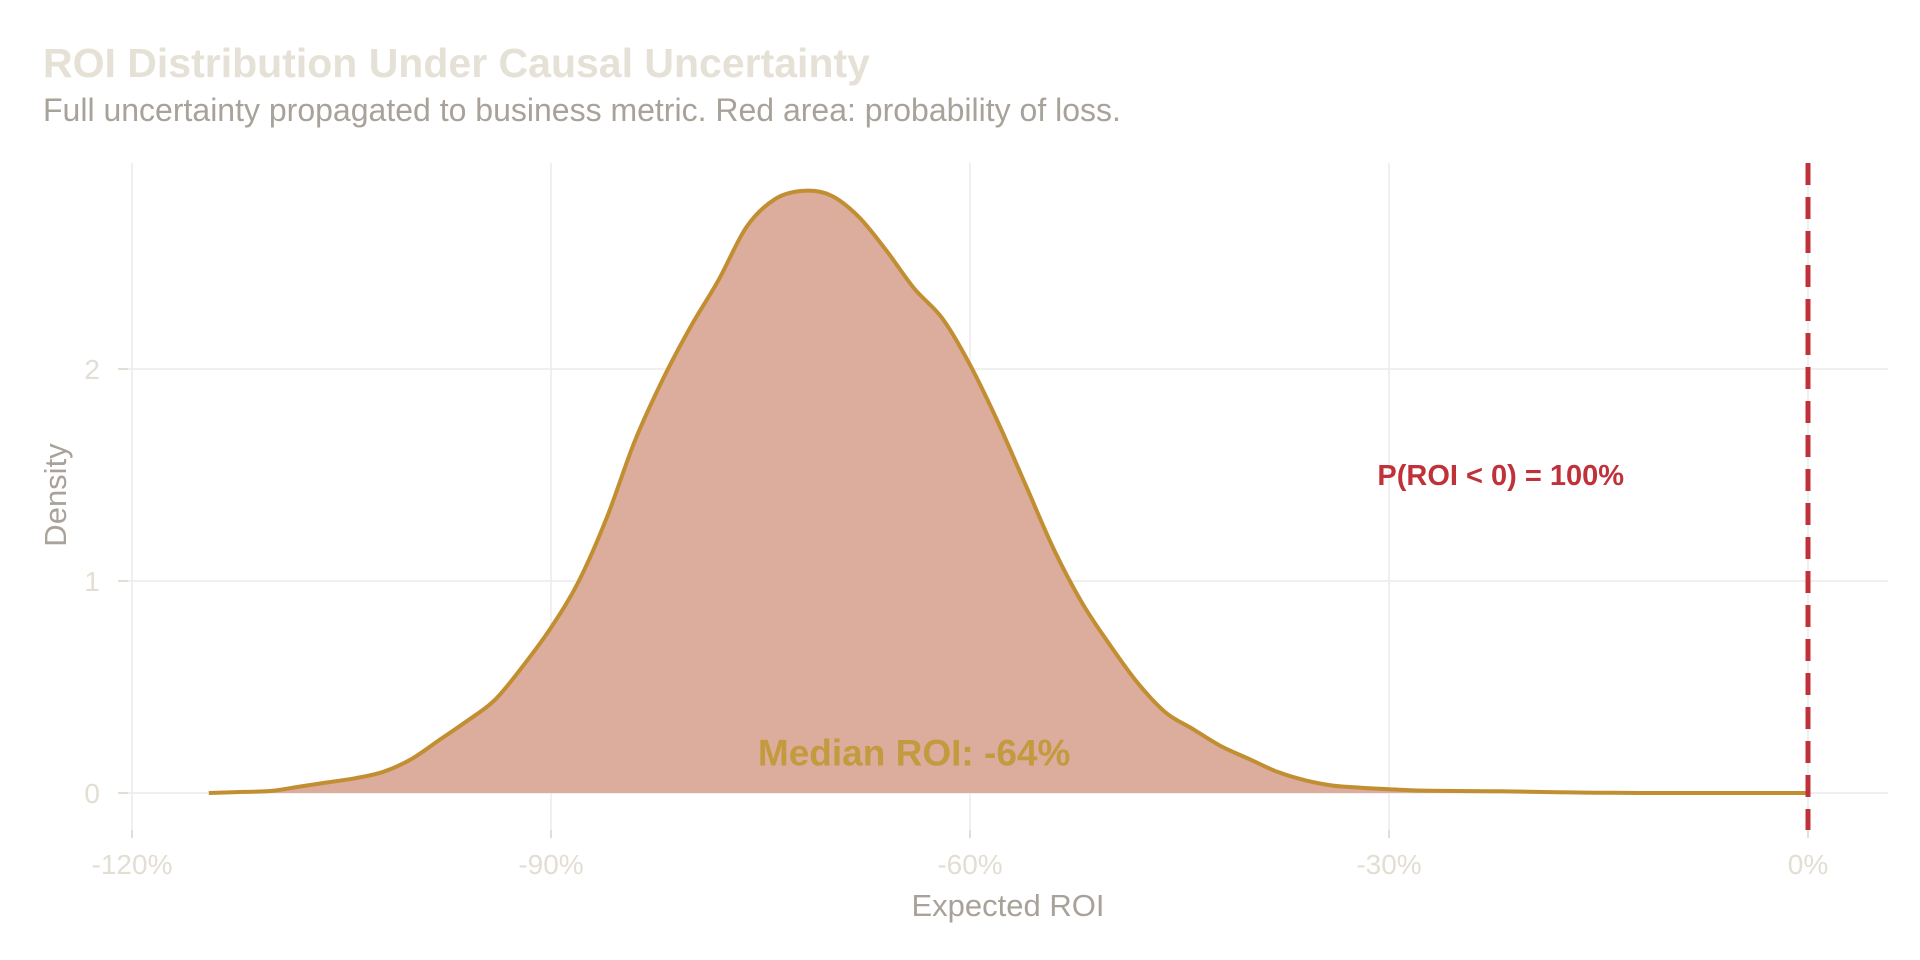 This screenshot has height=960, width=1920. What do you see at coordinates (969, 864) in the screenshot?
I see `x-tick-label: -60%` at bounding box center [969, 864].